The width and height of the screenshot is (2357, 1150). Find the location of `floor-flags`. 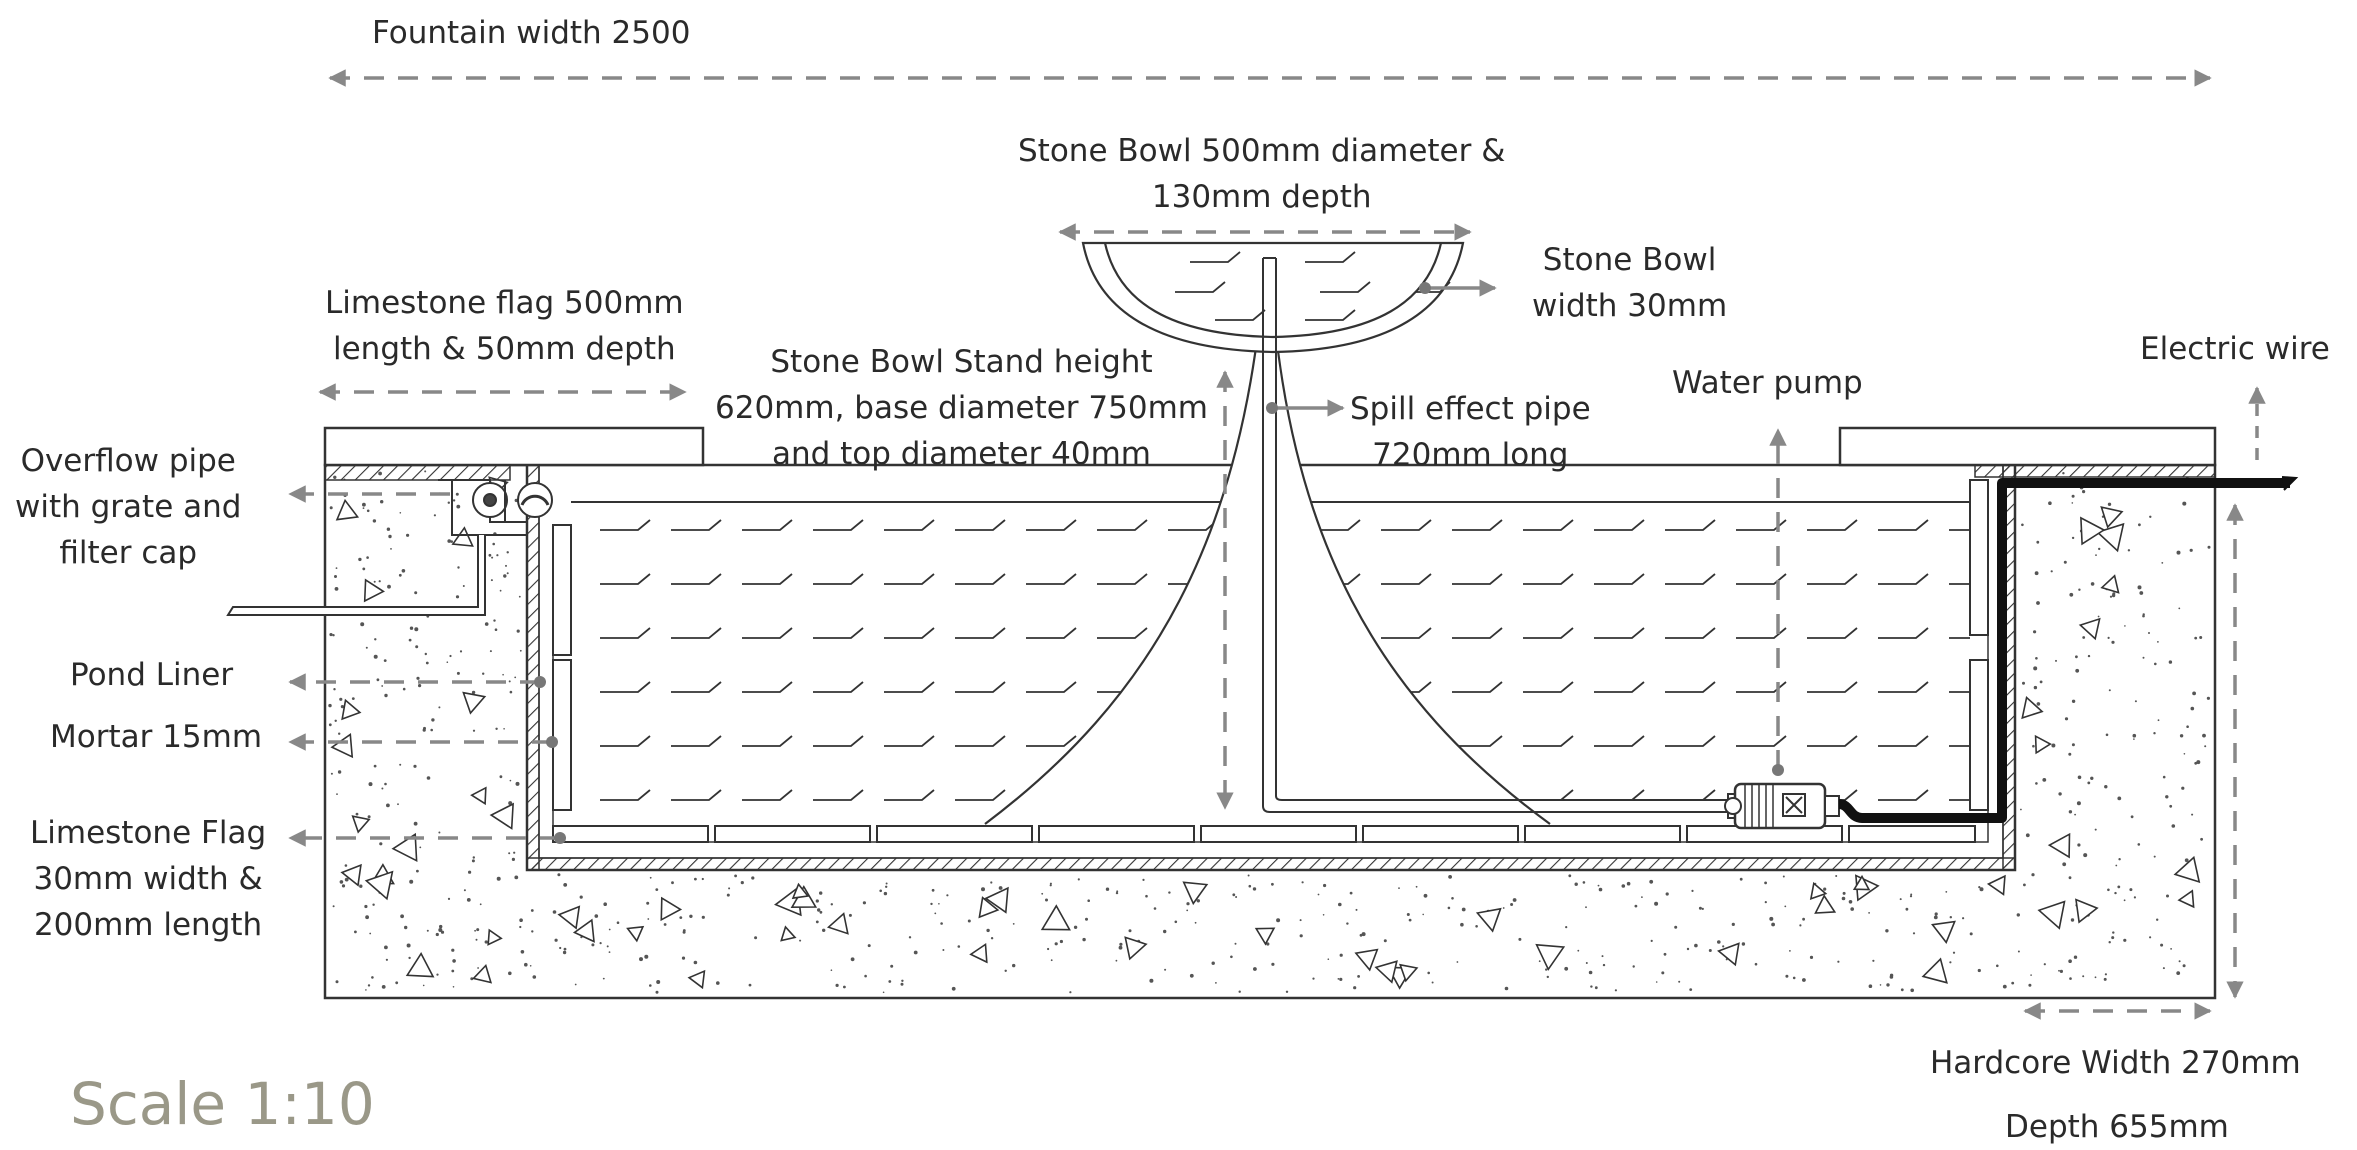

floor-flags is located at coordinates (1264, 834).